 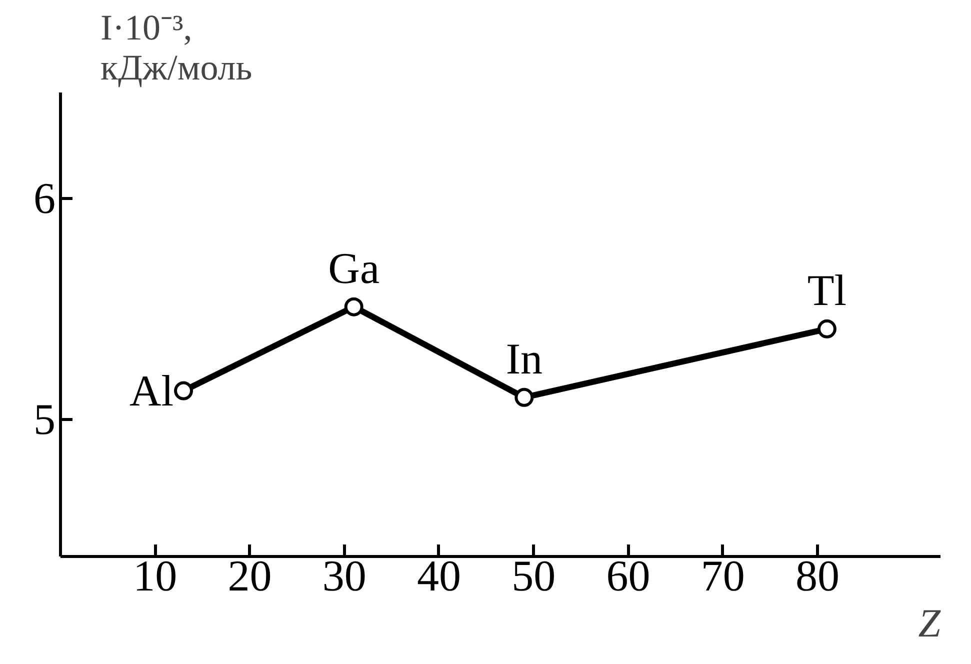 What do you see at coordinates (438, 576) in the screenshot?
I see `x-tick-label: 40` at bounding box center [438, 576].